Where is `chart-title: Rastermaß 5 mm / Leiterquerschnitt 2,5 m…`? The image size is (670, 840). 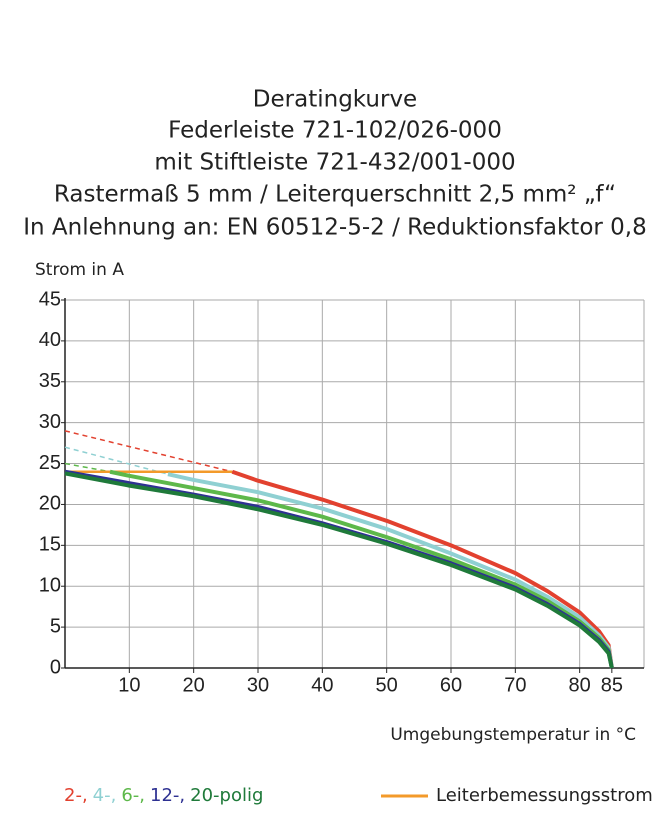
chart-title: Rastermaß 5 mm / Leiterquerschnitt 2,5 m… is located at coordinates (335, 195).